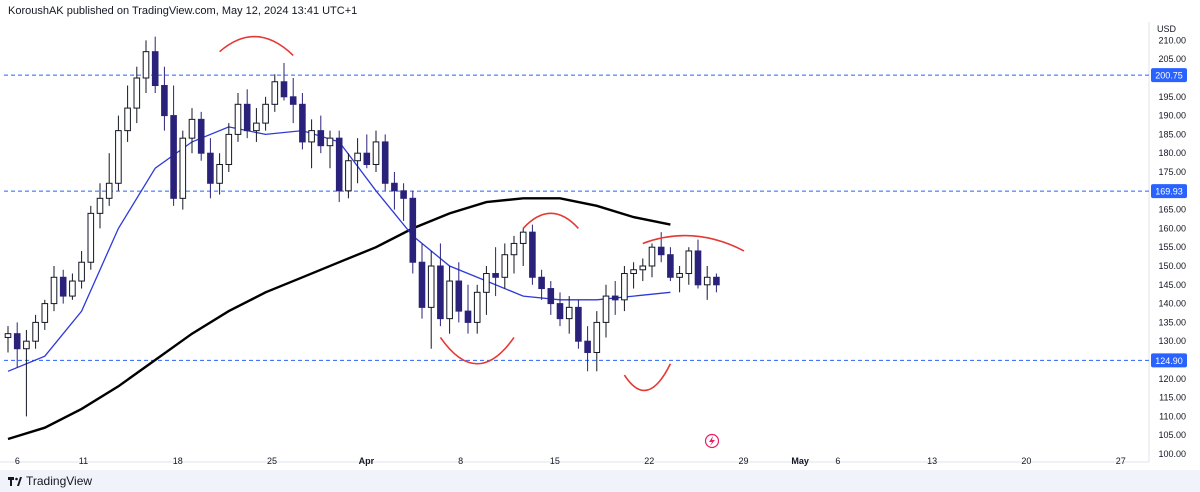  I want to click on y-tick-label: 175.00, so click(1172, 172).